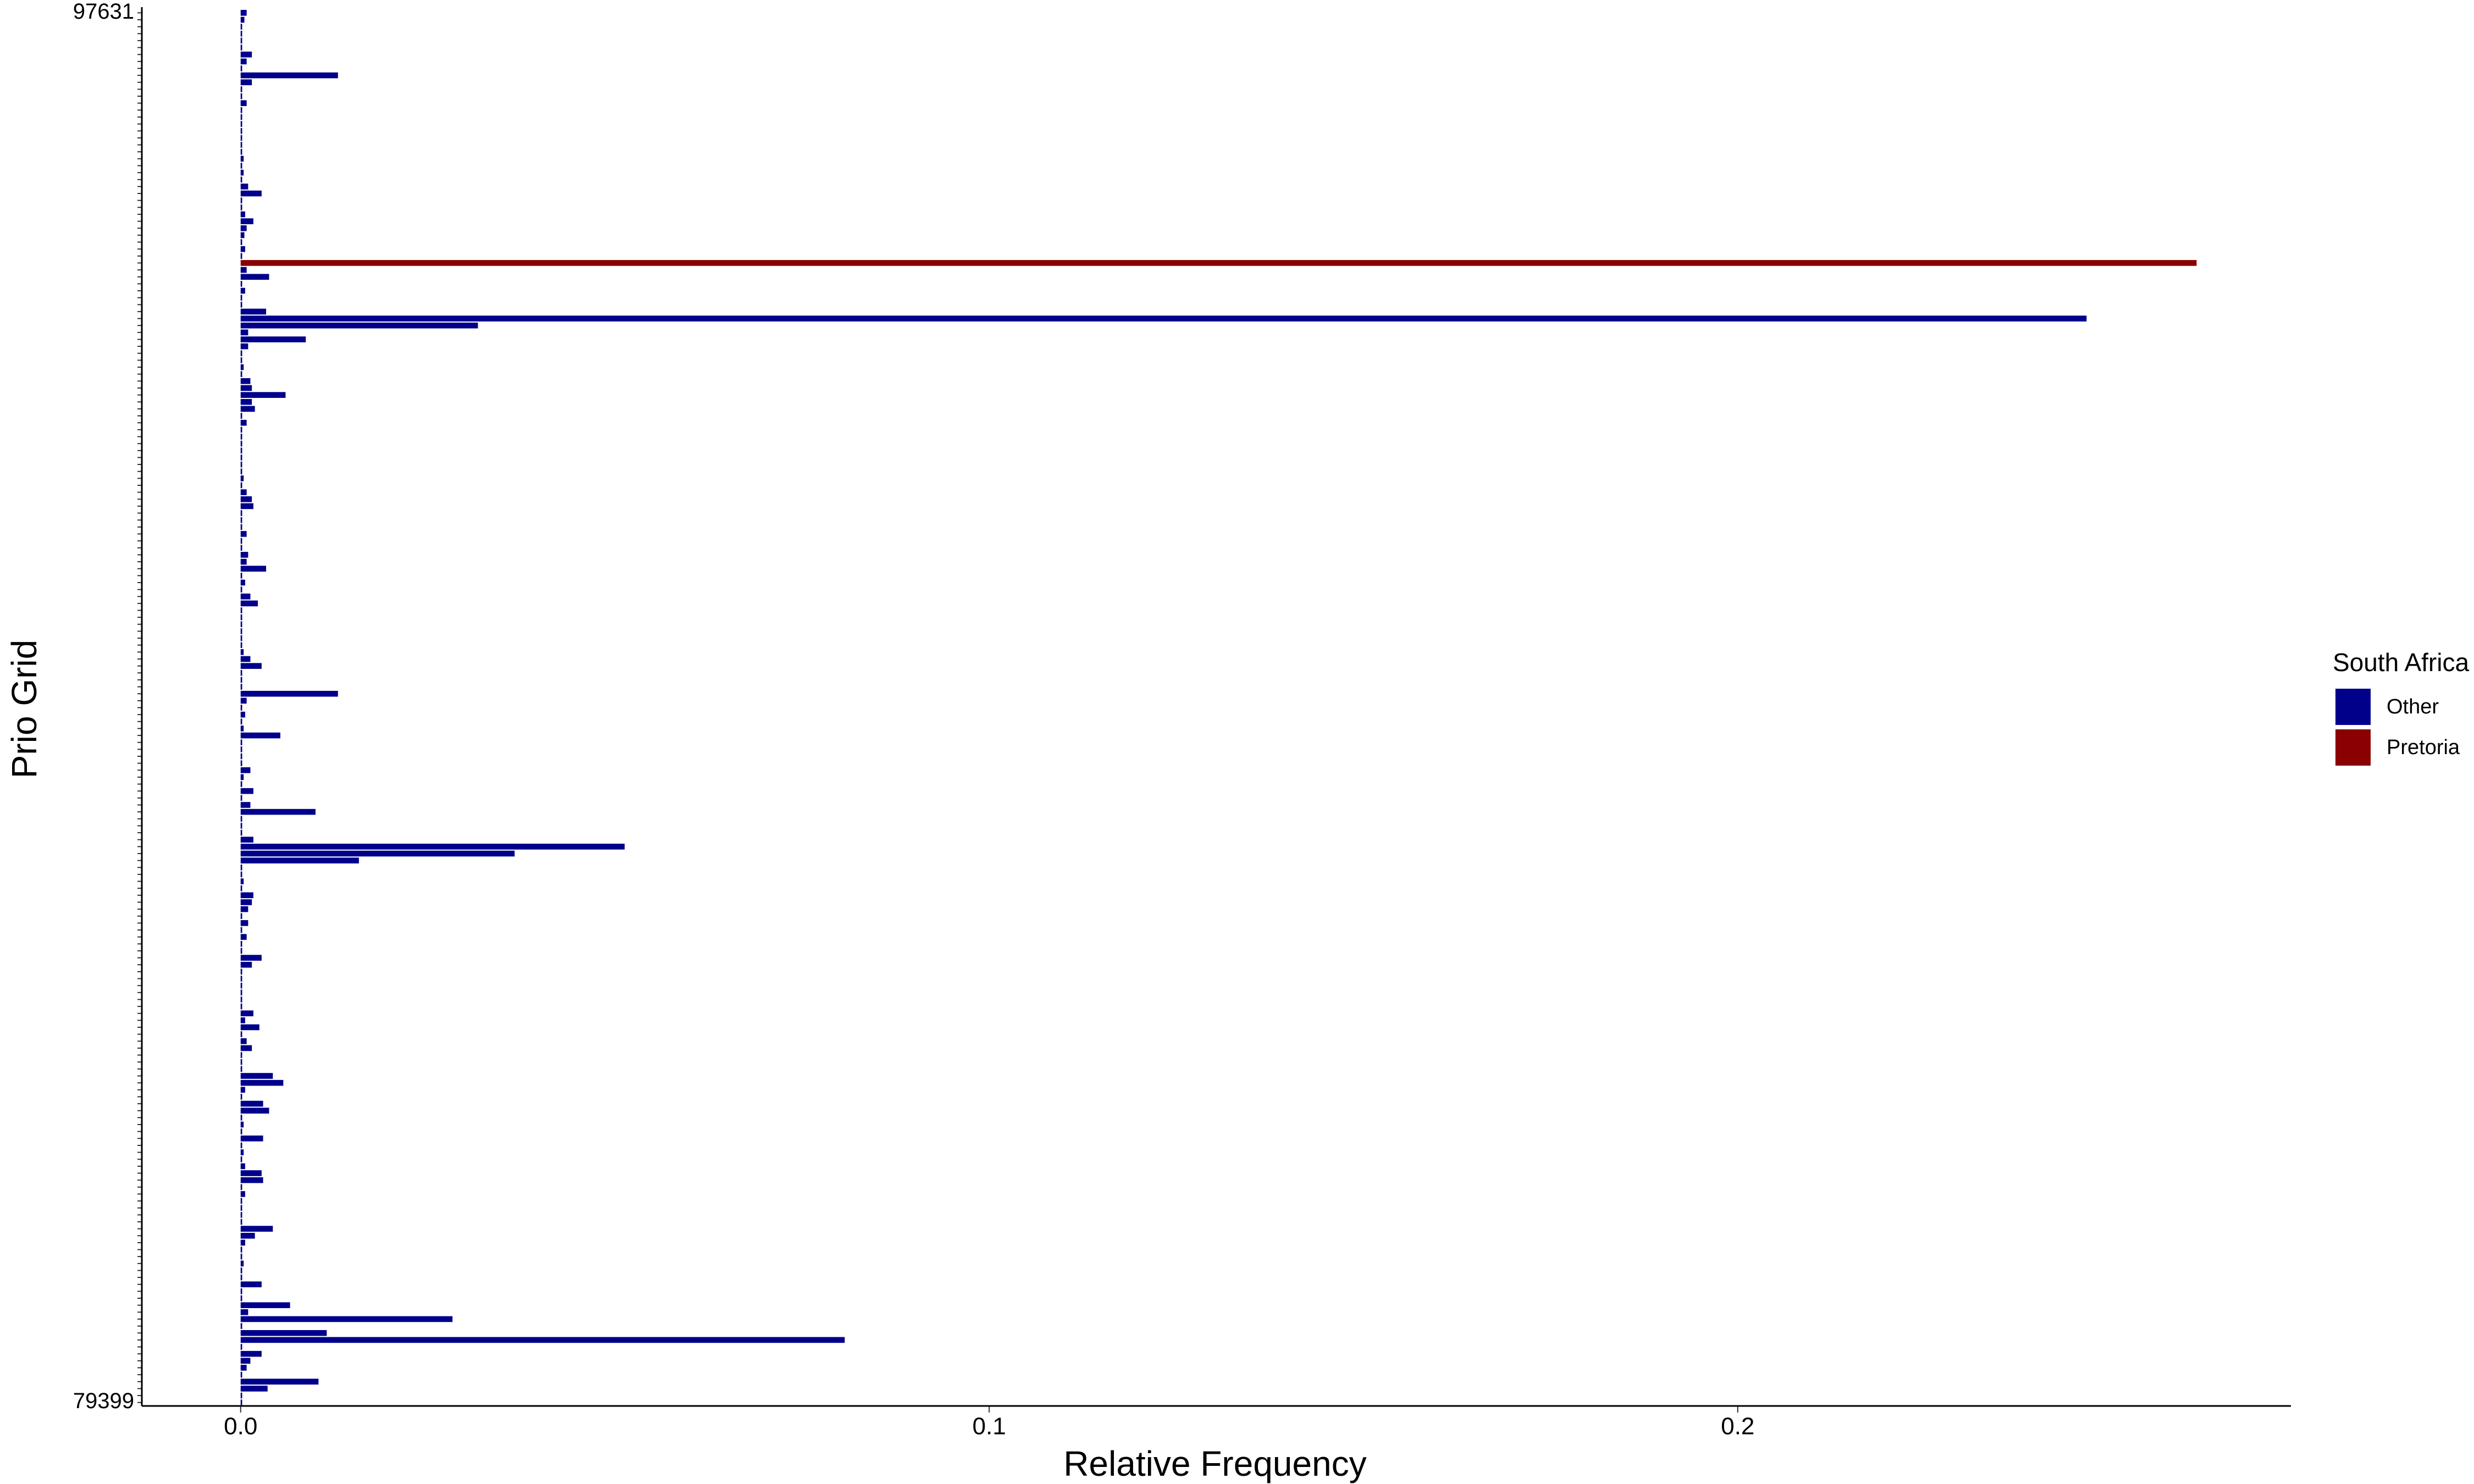 The image size is (2474, 1484). I want to click on x-tick-label: 0.2, so click(1737, 1426).